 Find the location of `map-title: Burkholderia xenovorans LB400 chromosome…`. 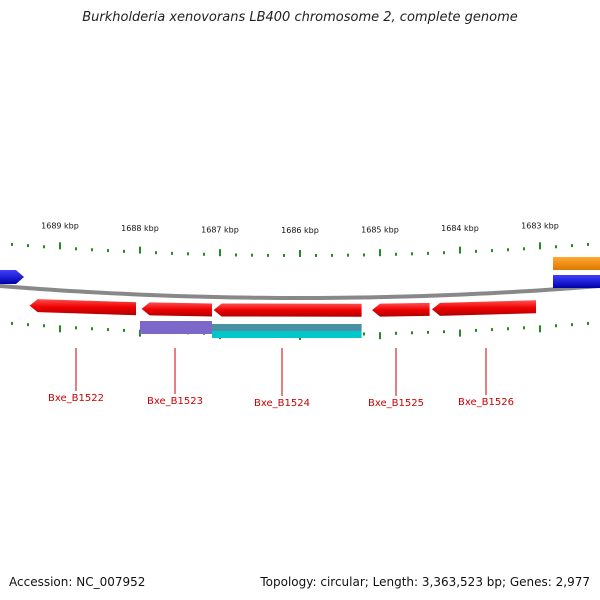

map-title: Burkholderia xenovorans LB400 chromosome… is located at coordinates (300, 17).